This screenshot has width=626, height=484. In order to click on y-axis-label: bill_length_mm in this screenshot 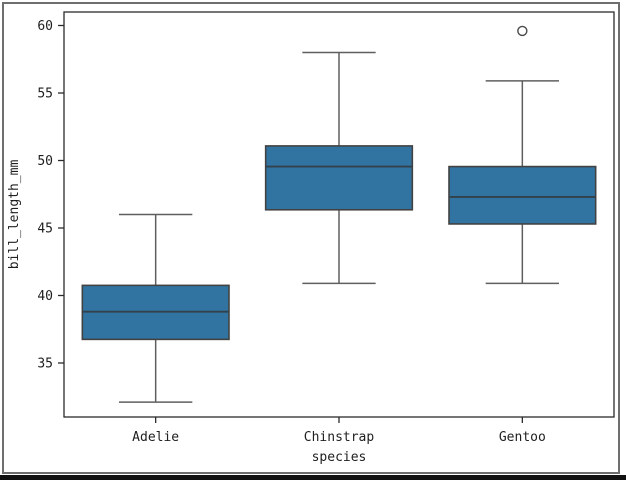, I will do `click(14, 215)`.